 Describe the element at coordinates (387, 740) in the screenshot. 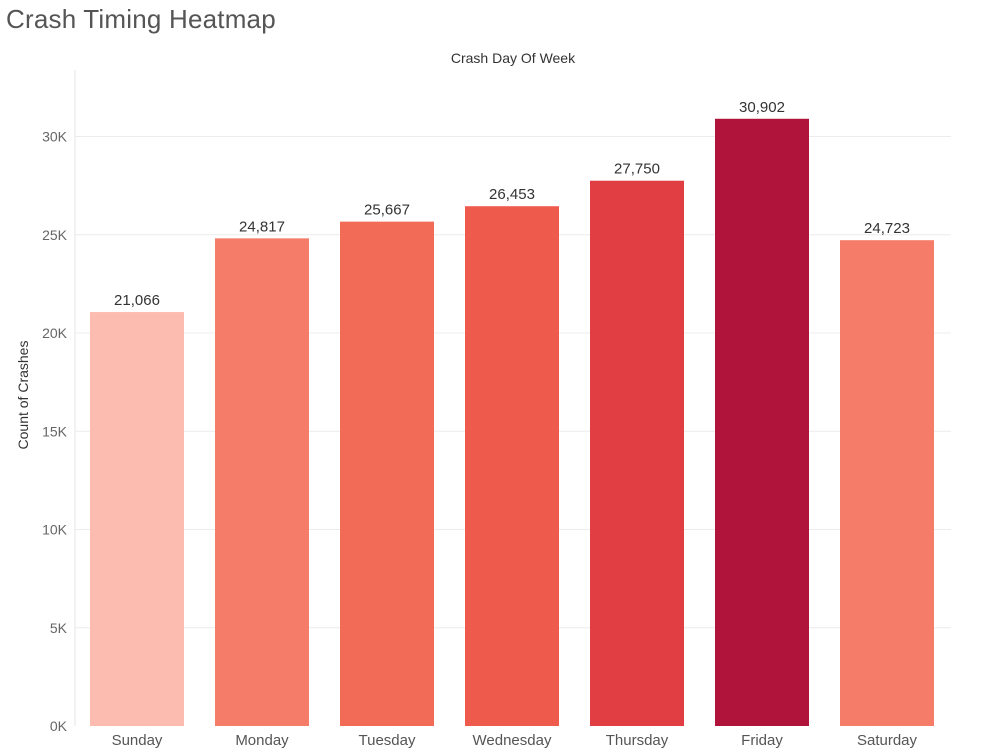

I see `x-tick-label: Tuesday` at that location.